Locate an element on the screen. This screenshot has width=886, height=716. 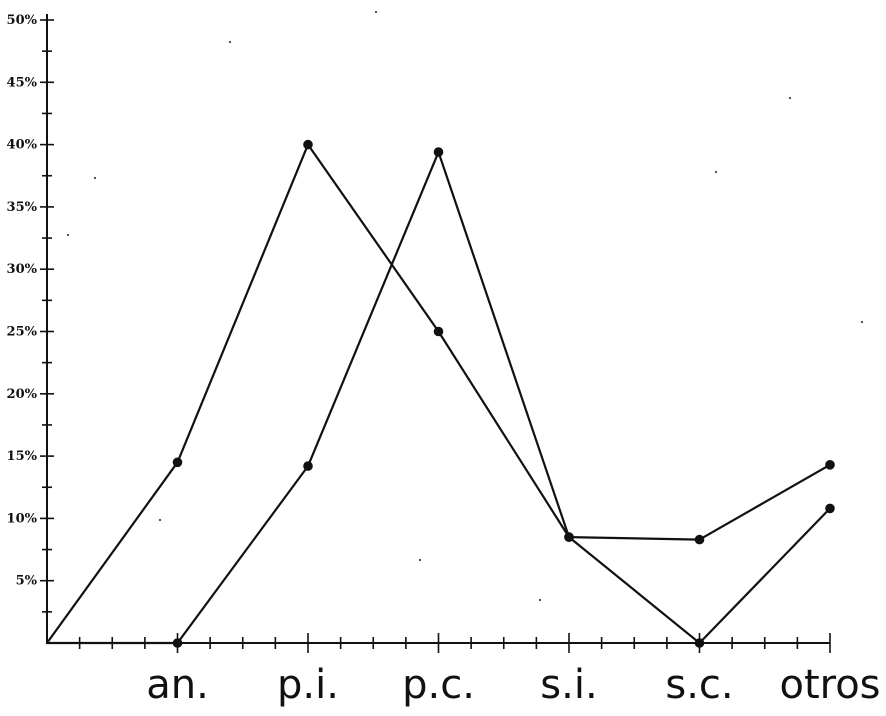
y-tick-label: 10% is located at coordinates (22, 518).